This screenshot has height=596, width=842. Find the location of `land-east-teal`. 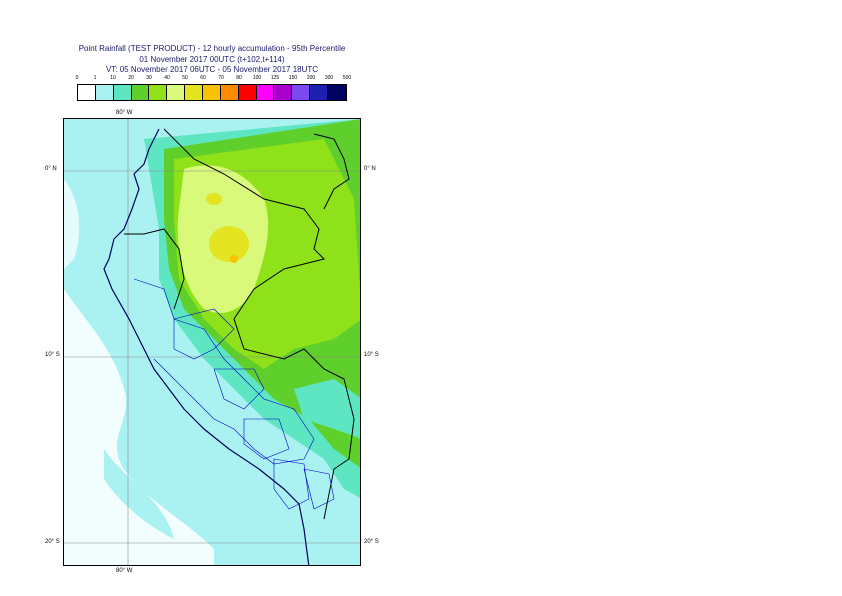

land-east-teal is located at coordinates (327, 409).